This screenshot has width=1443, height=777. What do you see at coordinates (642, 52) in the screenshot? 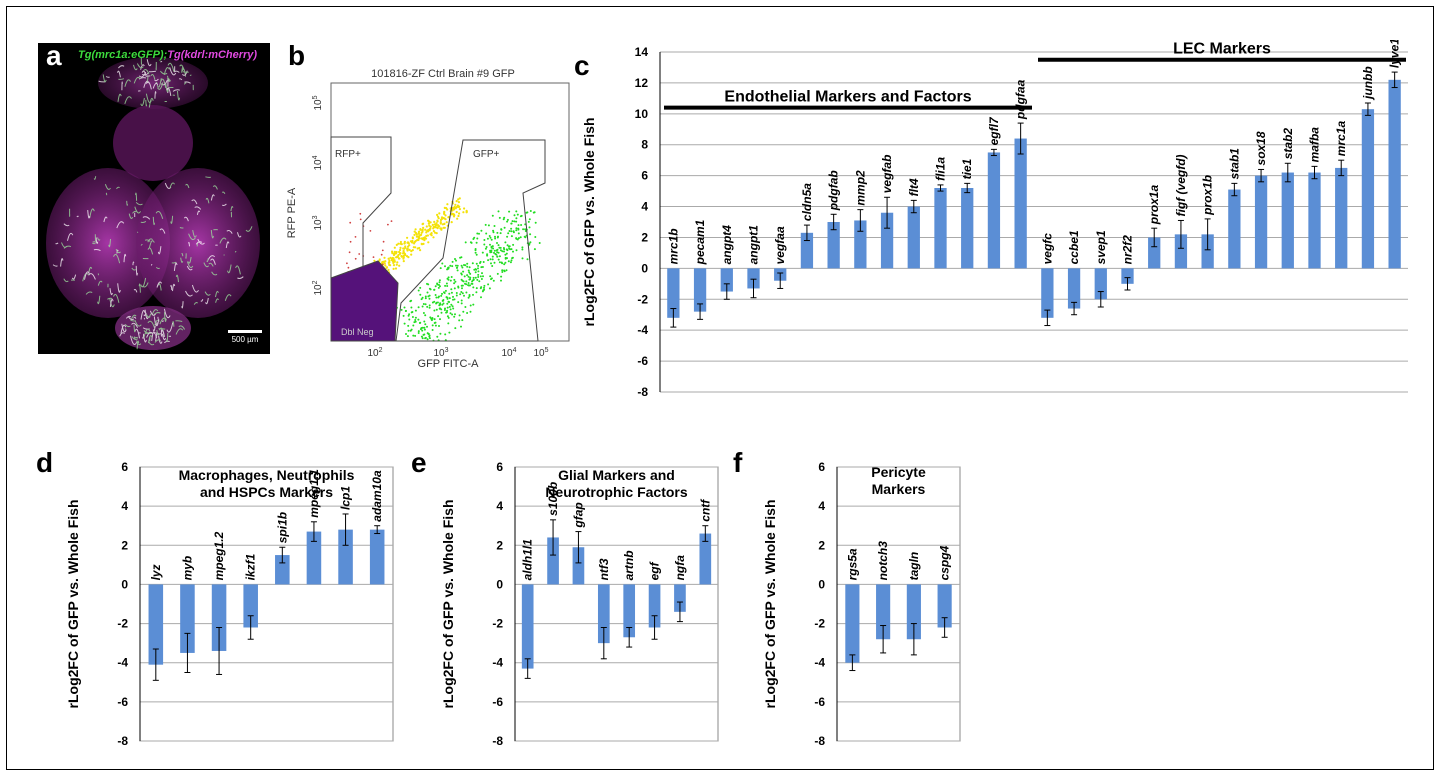
I see `y-tick-label: 14` at bounding box center [642, 52].